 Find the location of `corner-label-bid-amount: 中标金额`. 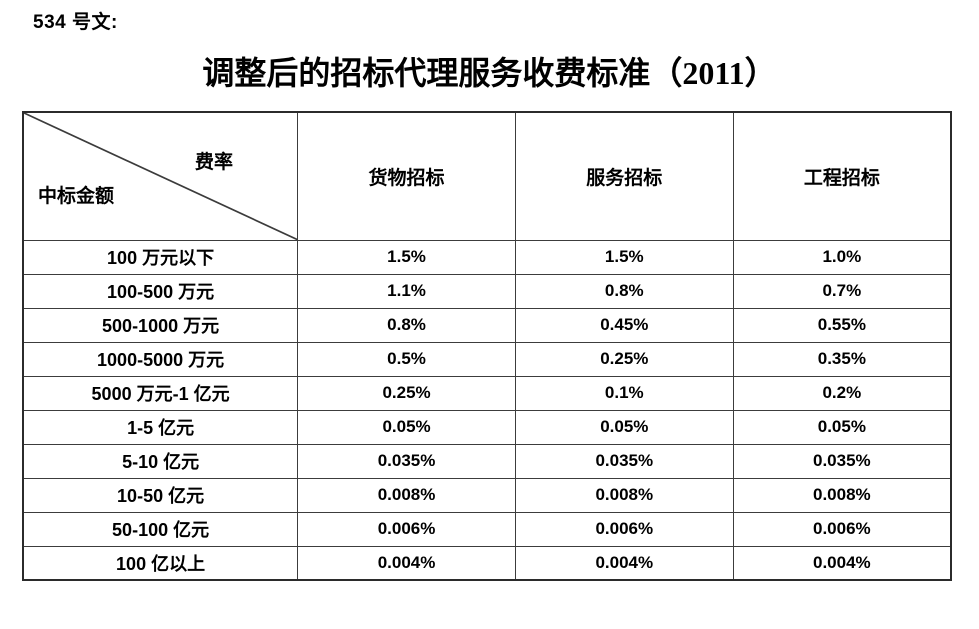

corner-label-bid-amount: 中标金额 is located at coordinates (76, 196).